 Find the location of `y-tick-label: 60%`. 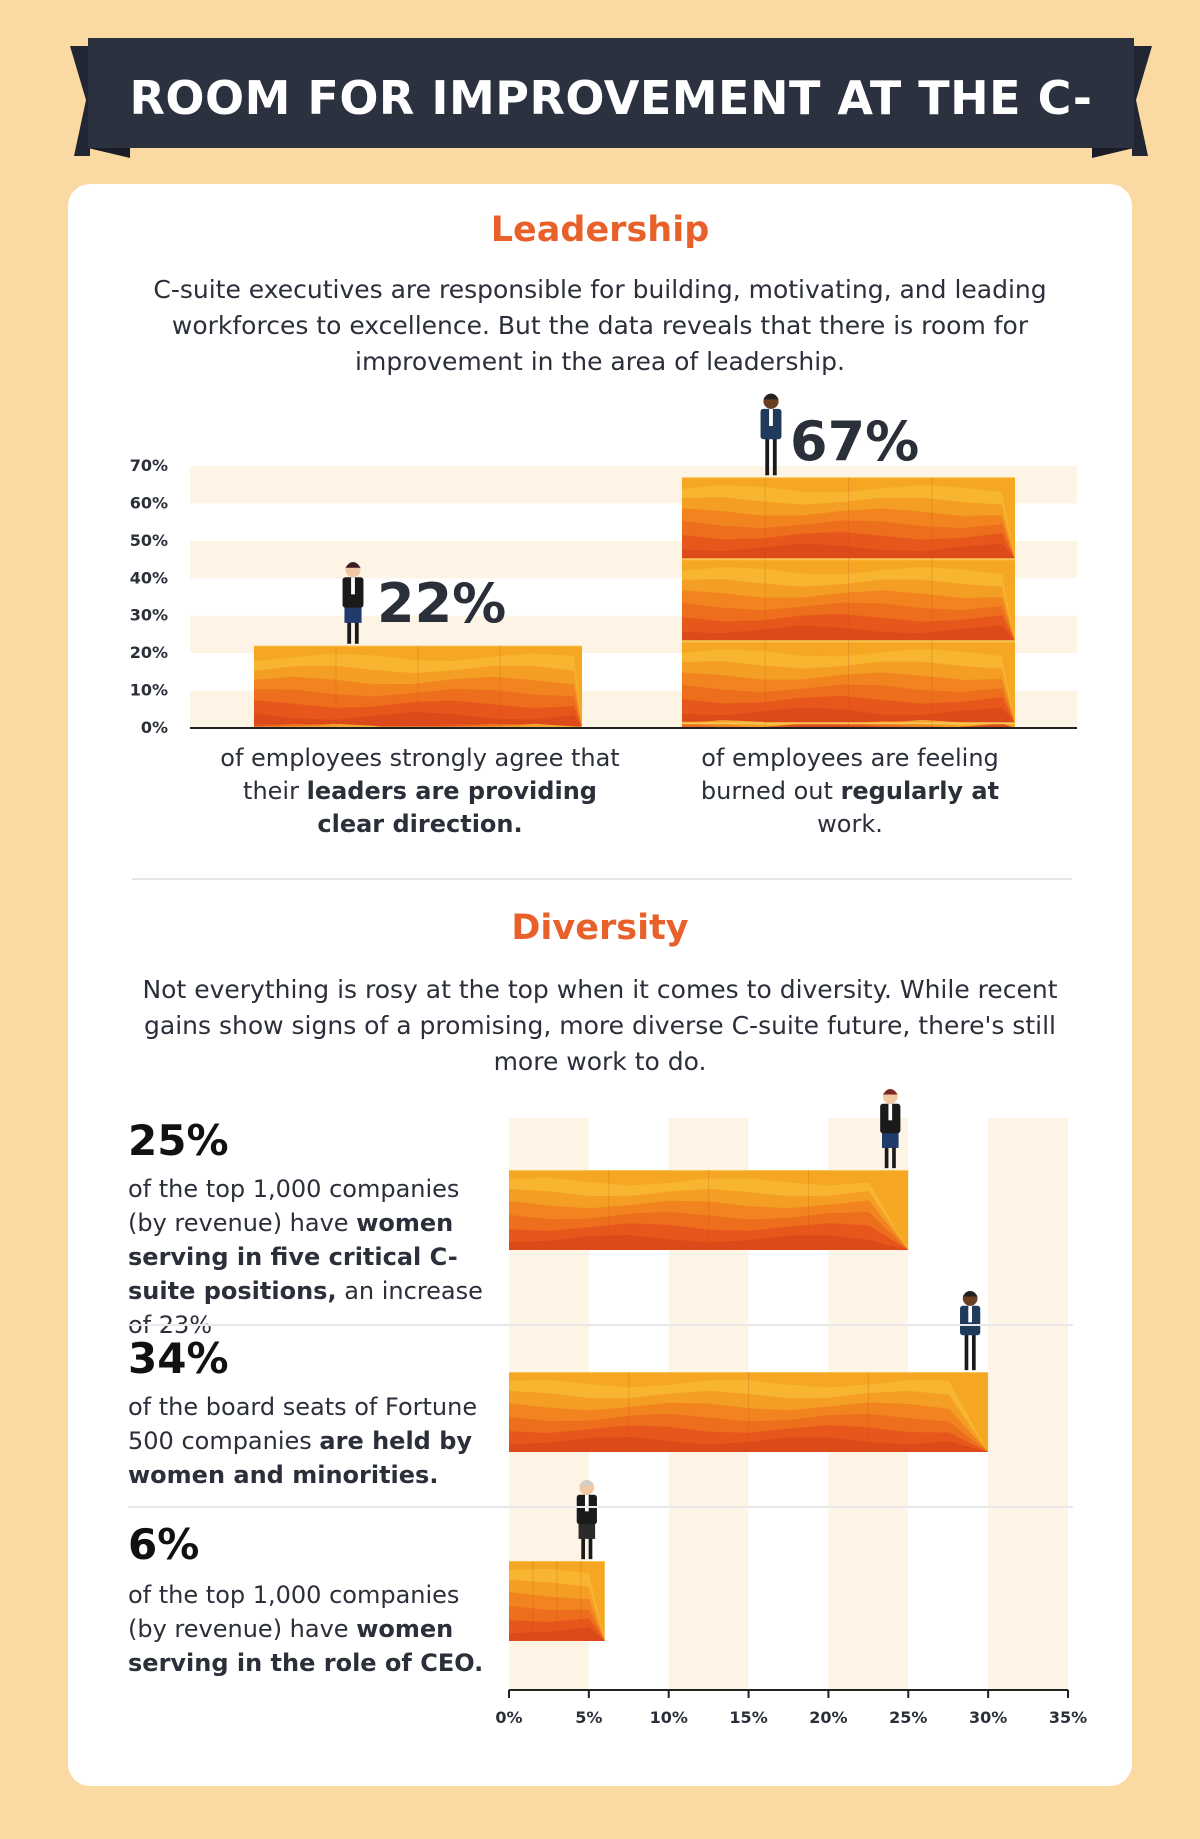

y-tick-label: 60% is located at coordinates (149, 502).